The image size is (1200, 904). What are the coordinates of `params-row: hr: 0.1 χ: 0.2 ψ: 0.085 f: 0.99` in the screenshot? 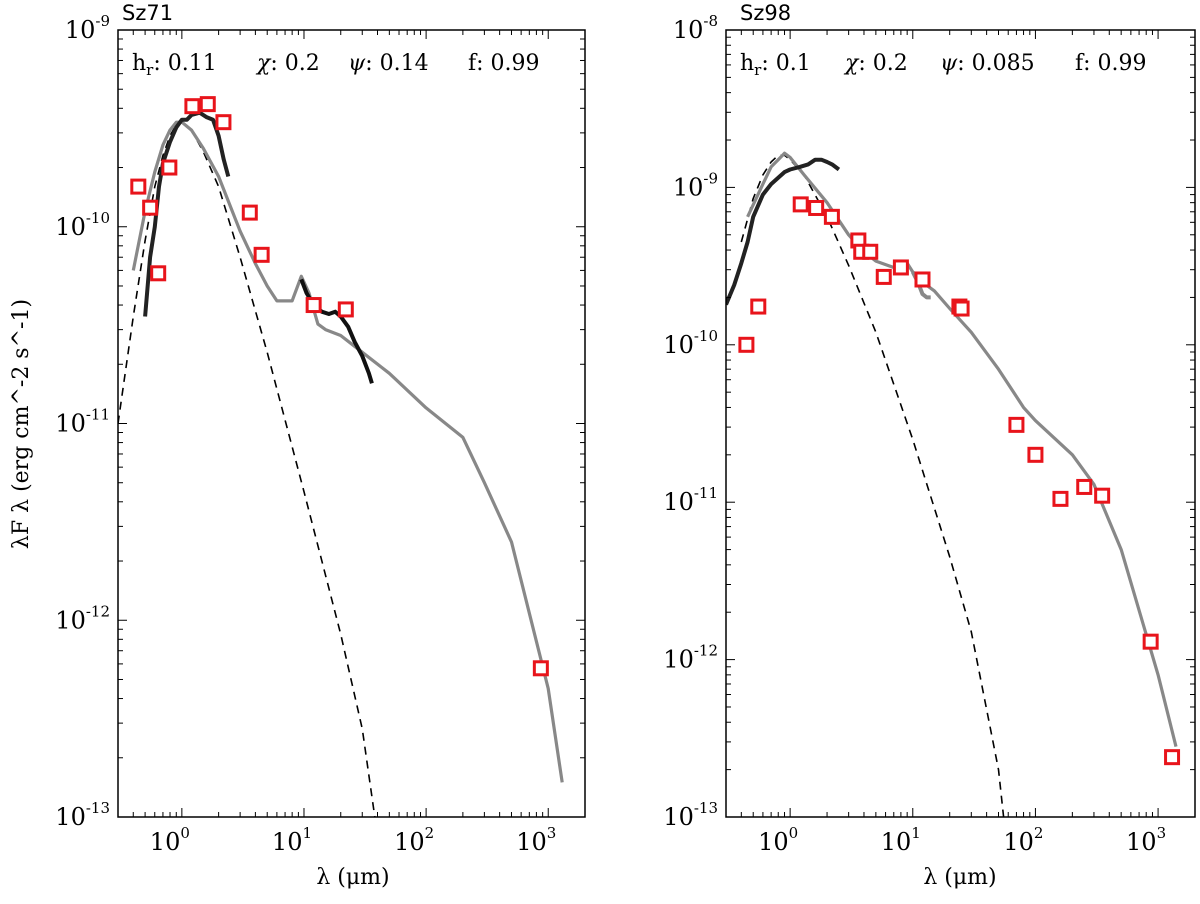 It's located at (943, 65).